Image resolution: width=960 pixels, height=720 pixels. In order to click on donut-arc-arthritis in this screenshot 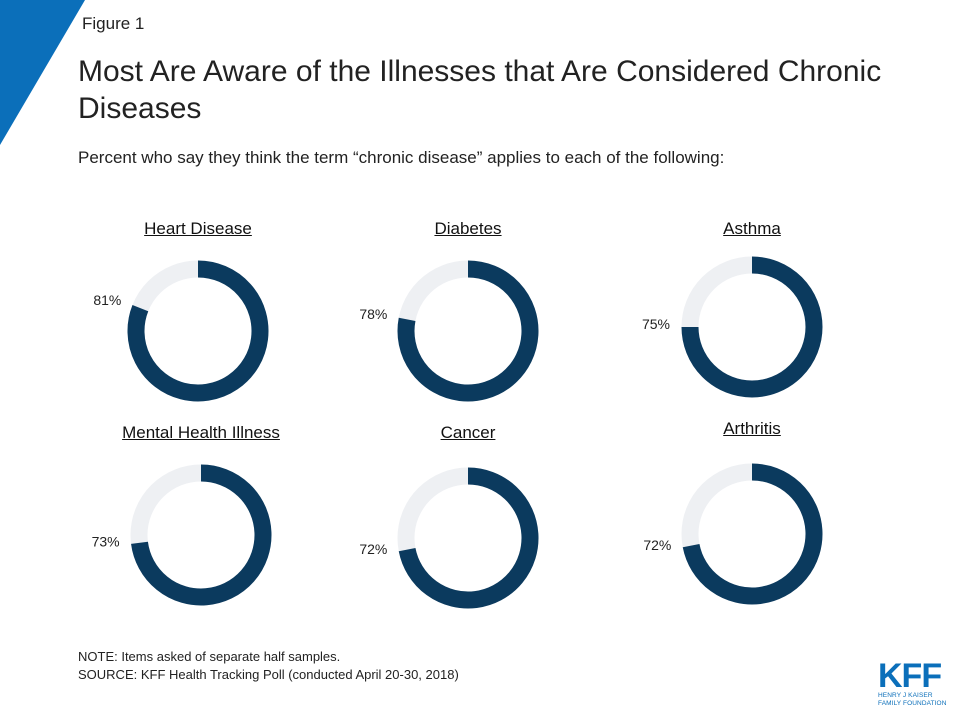, I will do `click(752, 534)`.